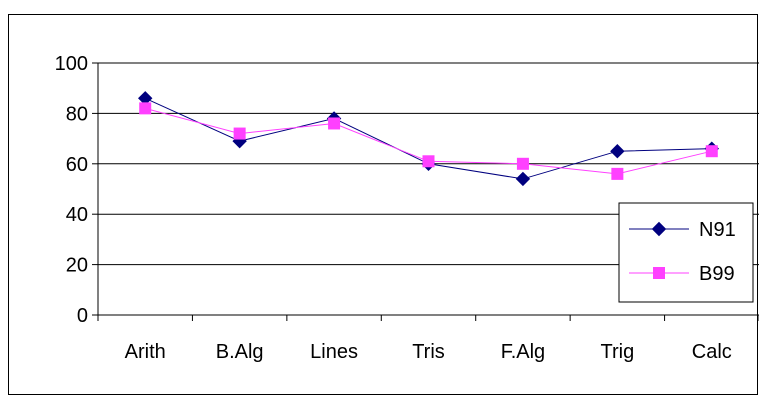 This screenshot has width=759, height=396. Describe the element at coordinates (428, 339) in the screenshot. I see `x-axis-ticks: Arith B.Alg Lines Tris F.Alg Trig Calc` at that location.